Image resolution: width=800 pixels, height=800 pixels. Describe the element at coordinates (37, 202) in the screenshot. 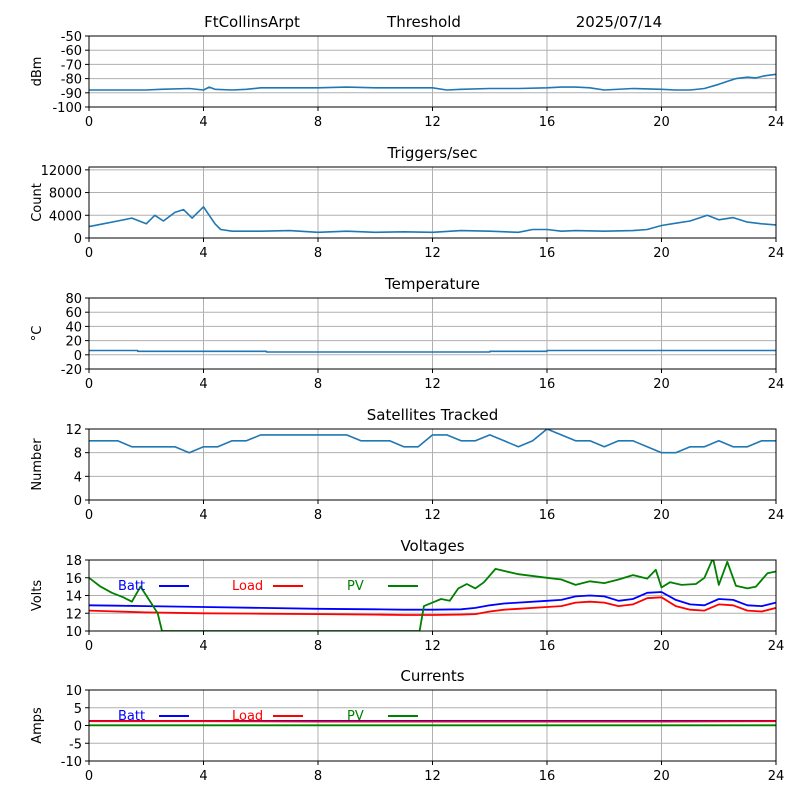

I see `y-axis-title: Count` at that location.